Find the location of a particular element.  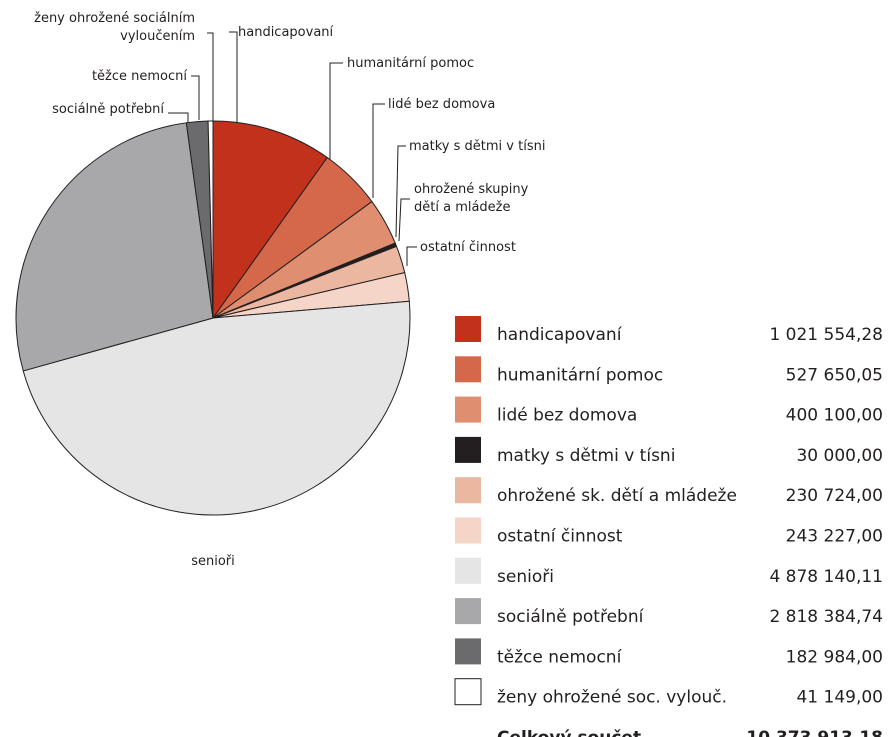

callout-label-ohrozene-sk-deti-a-mladeze: ohrožené skupiny dětí a mládeže is located at coordinates (471, 198).